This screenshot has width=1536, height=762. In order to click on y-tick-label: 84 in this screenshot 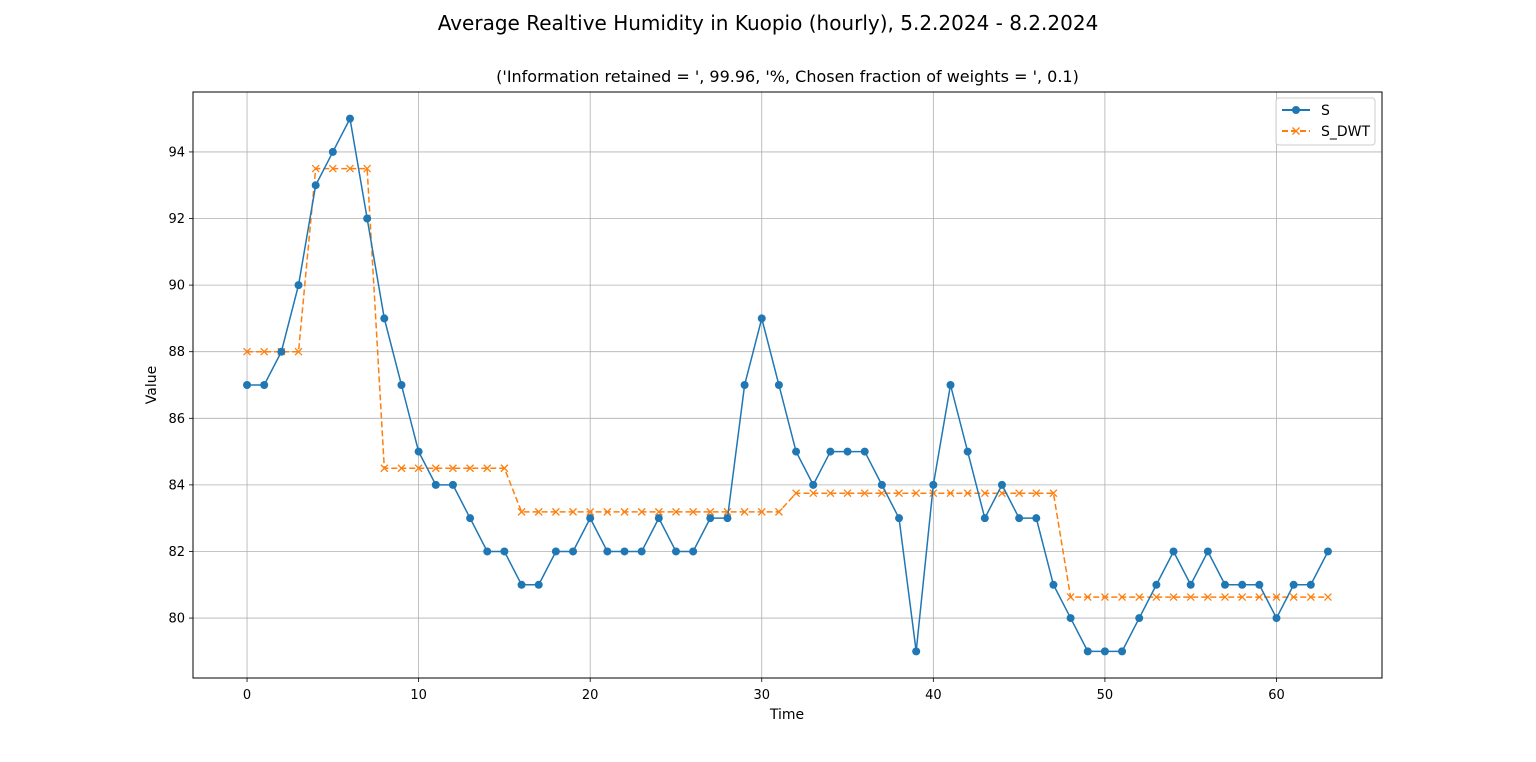, I will do `click(176, 485)`.